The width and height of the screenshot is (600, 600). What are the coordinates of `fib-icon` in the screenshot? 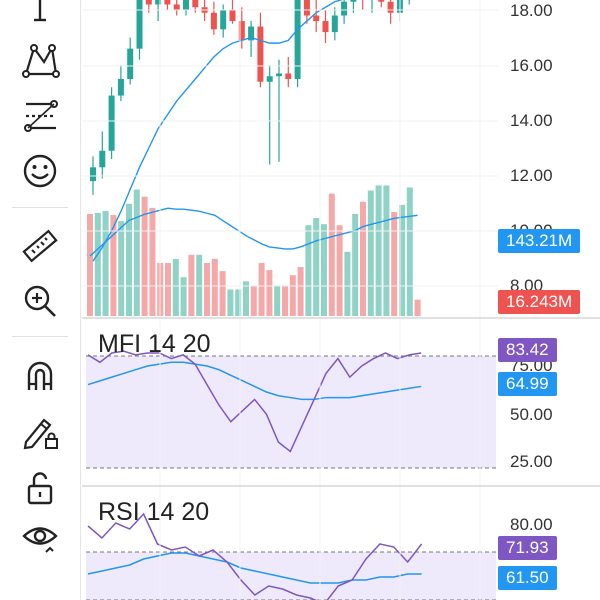 It's located at (41, 116).